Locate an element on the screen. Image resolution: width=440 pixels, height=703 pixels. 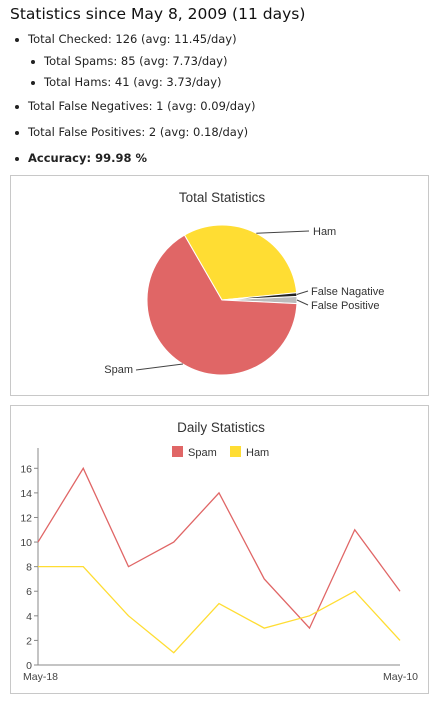
legend-label-spam: Spam is located at coordinates (202, 453).